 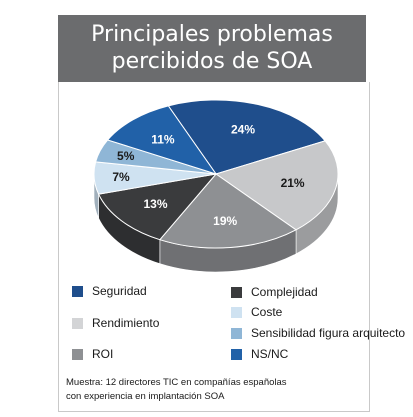 What do you see at coordinates (270, 354) in the screenshot?
I see `legend-label: NS/NC` at bounding box center [270, 354].